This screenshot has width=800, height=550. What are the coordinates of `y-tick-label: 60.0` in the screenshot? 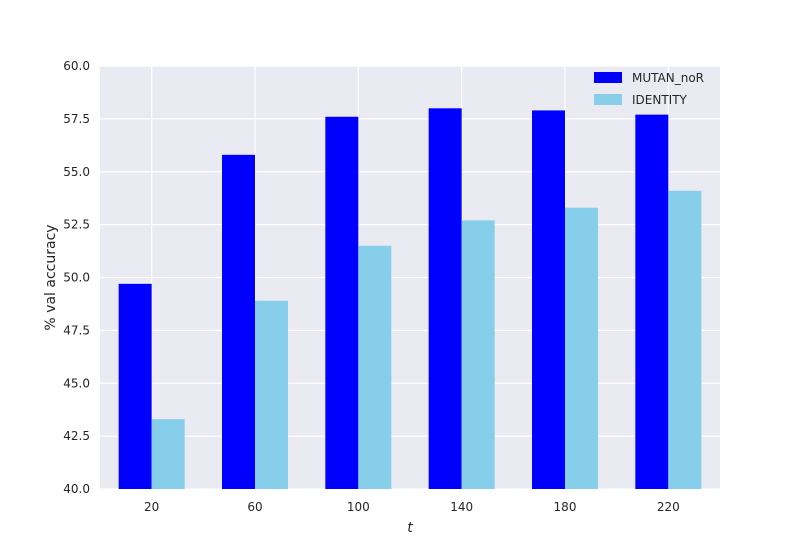 It's located at (76, 66).